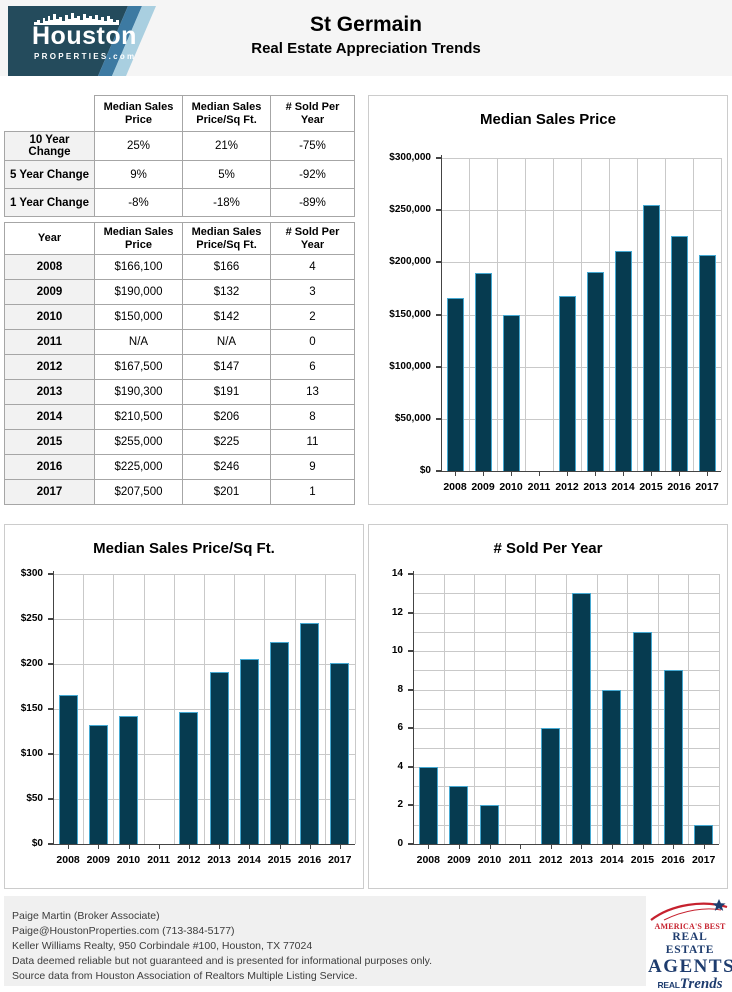  What do you see at coordinates (668, 985) in the screenshot?
I see `badge-realtrends-real: REAL` at bounding box center [668, 985].